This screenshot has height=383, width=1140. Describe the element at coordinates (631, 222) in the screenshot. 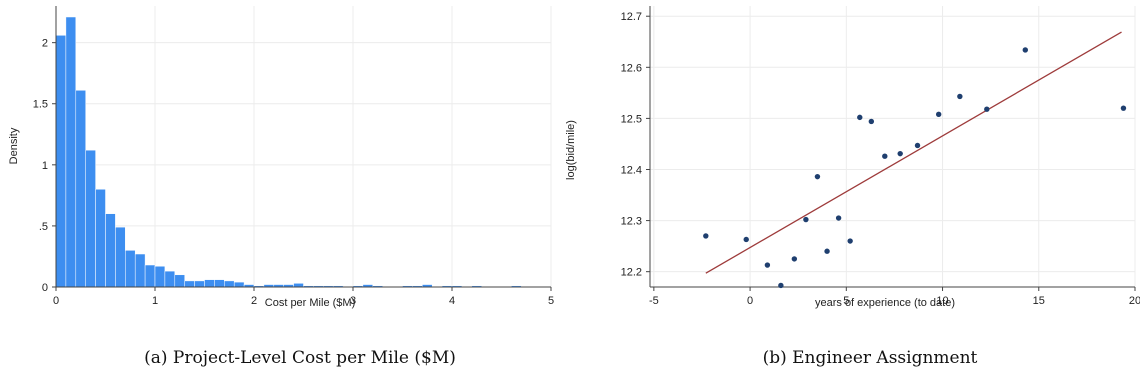

I see `y-tick-label: 12.3` at that location.